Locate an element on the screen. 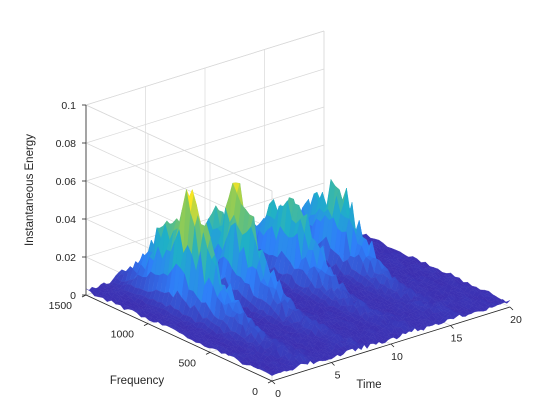  z-tick-label: 0.04 is located at coordinates (66, 220).